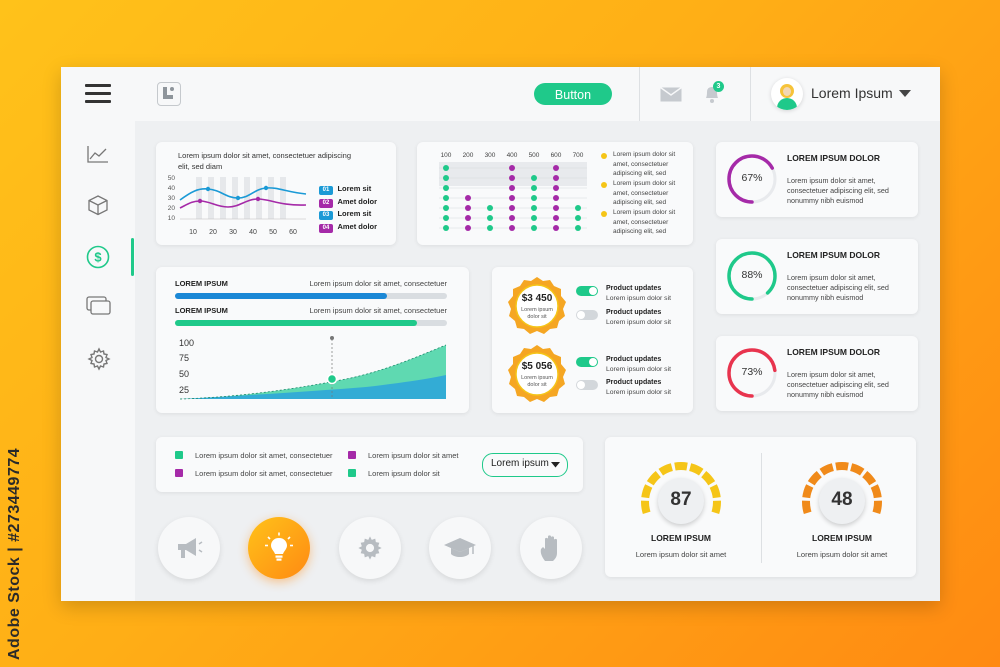 The width and height of the screenshot is (1000, 667). Describe the element at coordinates (534, 155) in the screenshot. I see `x-tick: 500` at that location.